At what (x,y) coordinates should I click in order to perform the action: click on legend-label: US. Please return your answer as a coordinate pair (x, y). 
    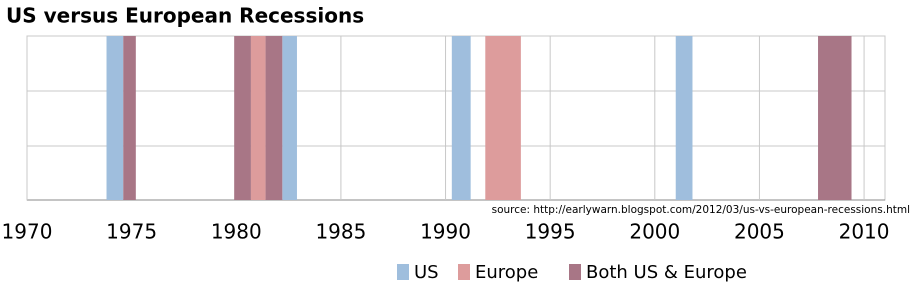
    Looking at the image, I should click on (426, 272).